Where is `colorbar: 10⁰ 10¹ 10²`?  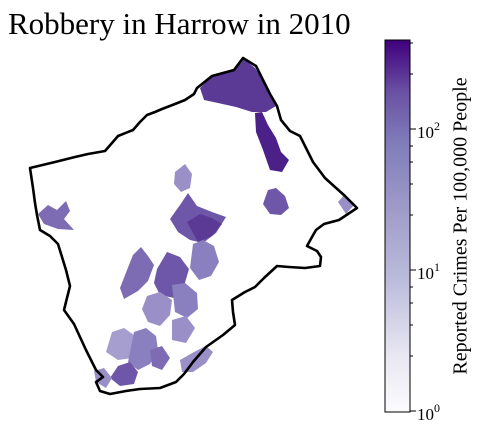 colorbar: 10⁰ 10¹ 10² is located at coordinates (412, 231).